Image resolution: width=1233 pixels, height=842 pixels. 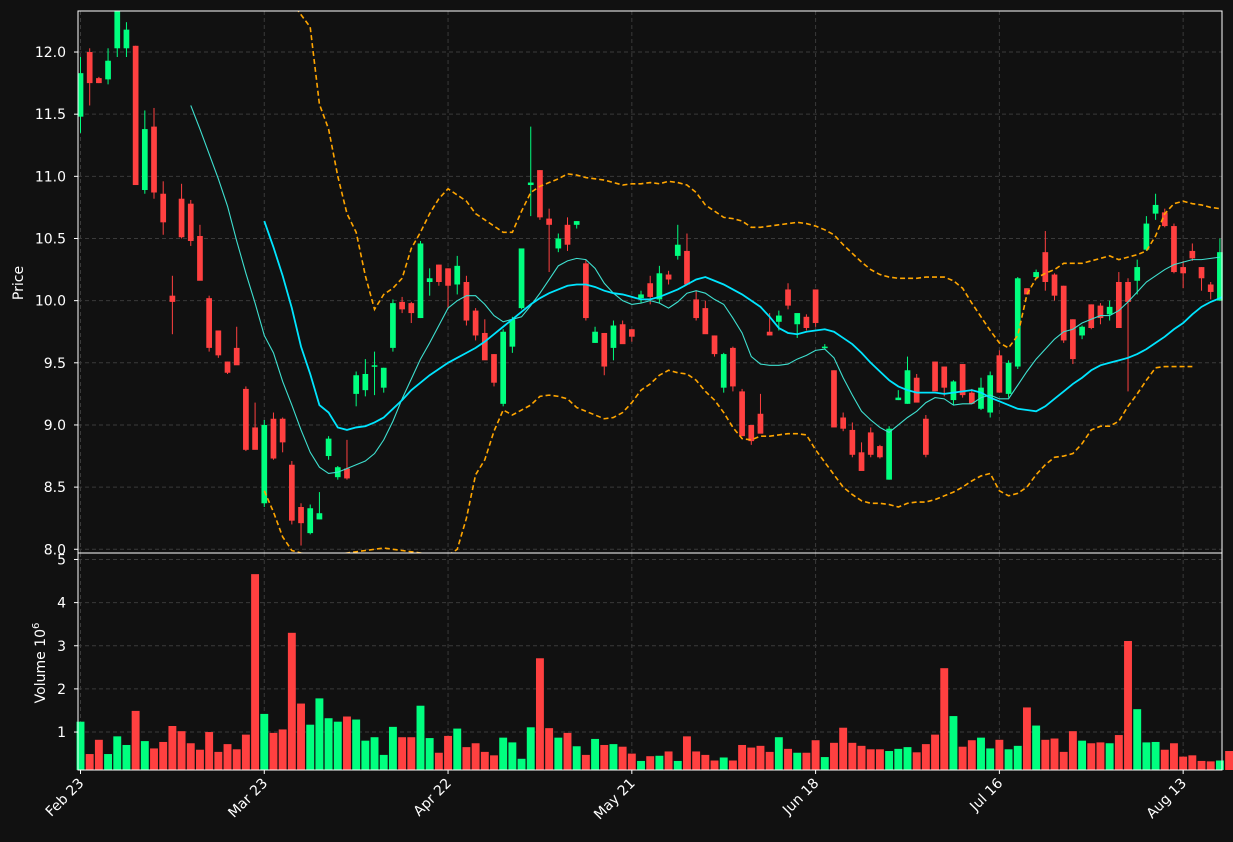 I want to click on price-tick-label: 11.0, so click(x=50, y=177).